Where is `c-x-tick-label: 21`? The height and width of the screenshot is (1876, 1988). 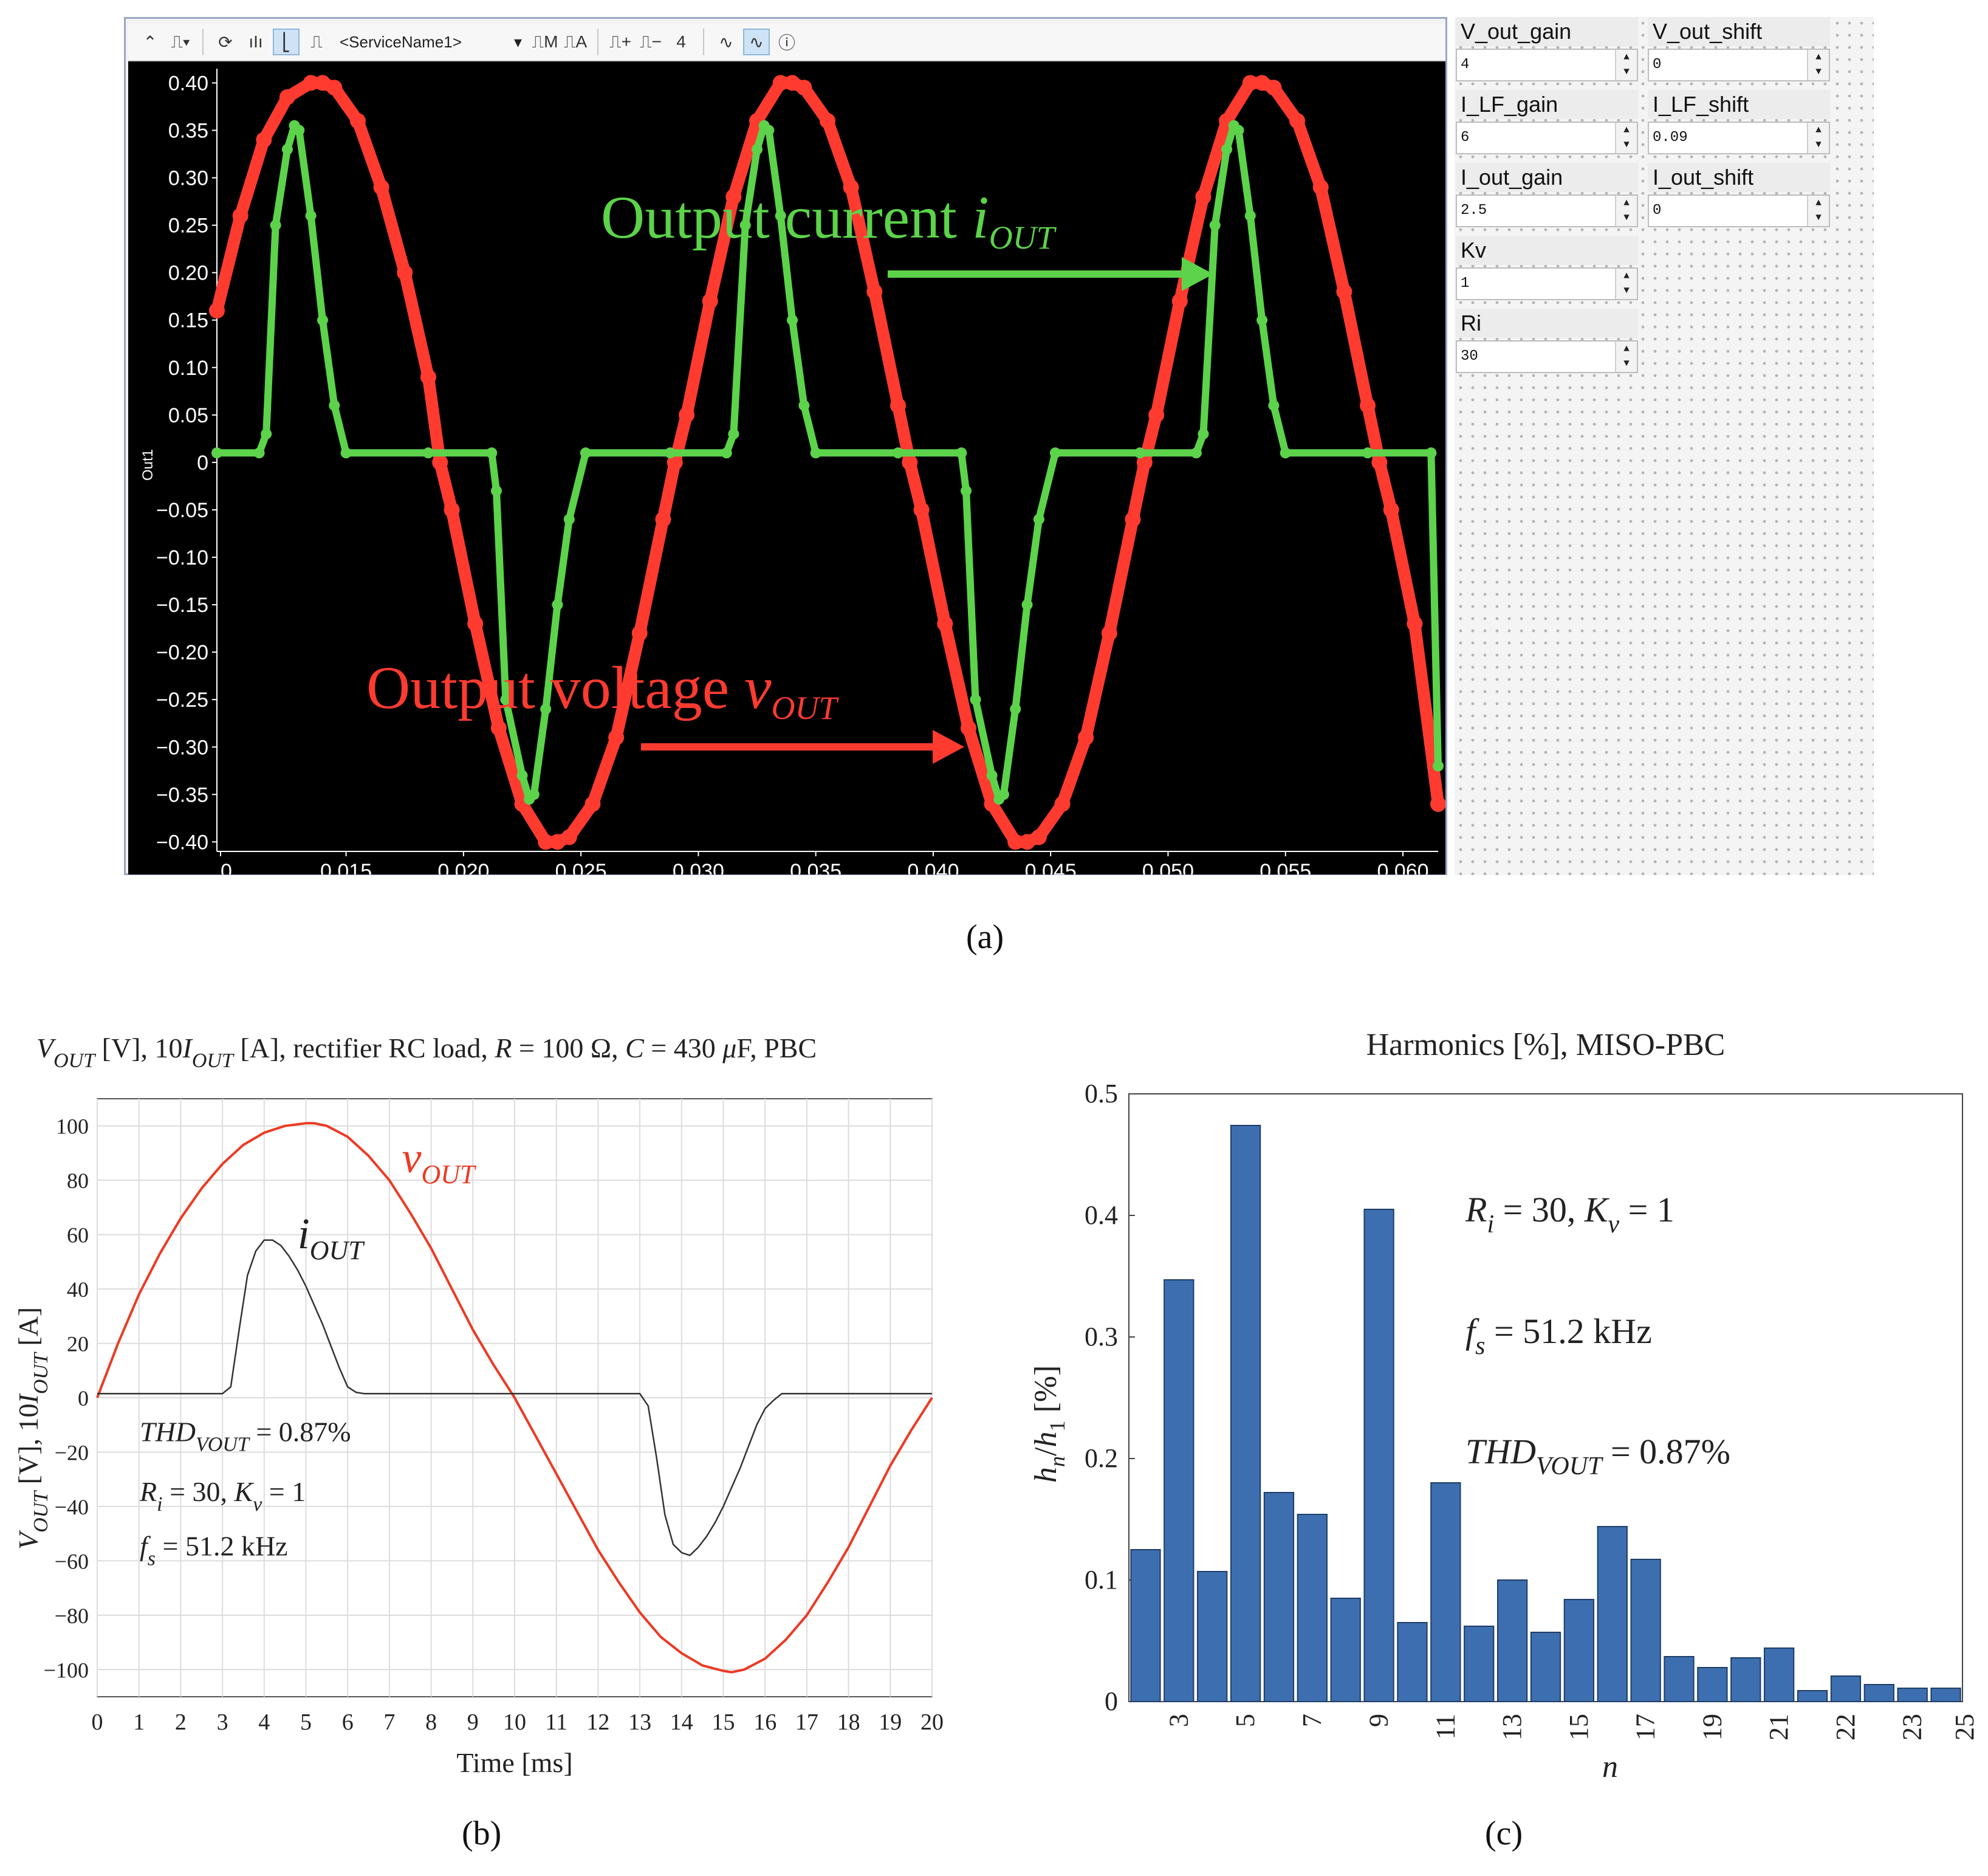
c-x-tick-label: 21 is located at coordinates (1779, 1727).